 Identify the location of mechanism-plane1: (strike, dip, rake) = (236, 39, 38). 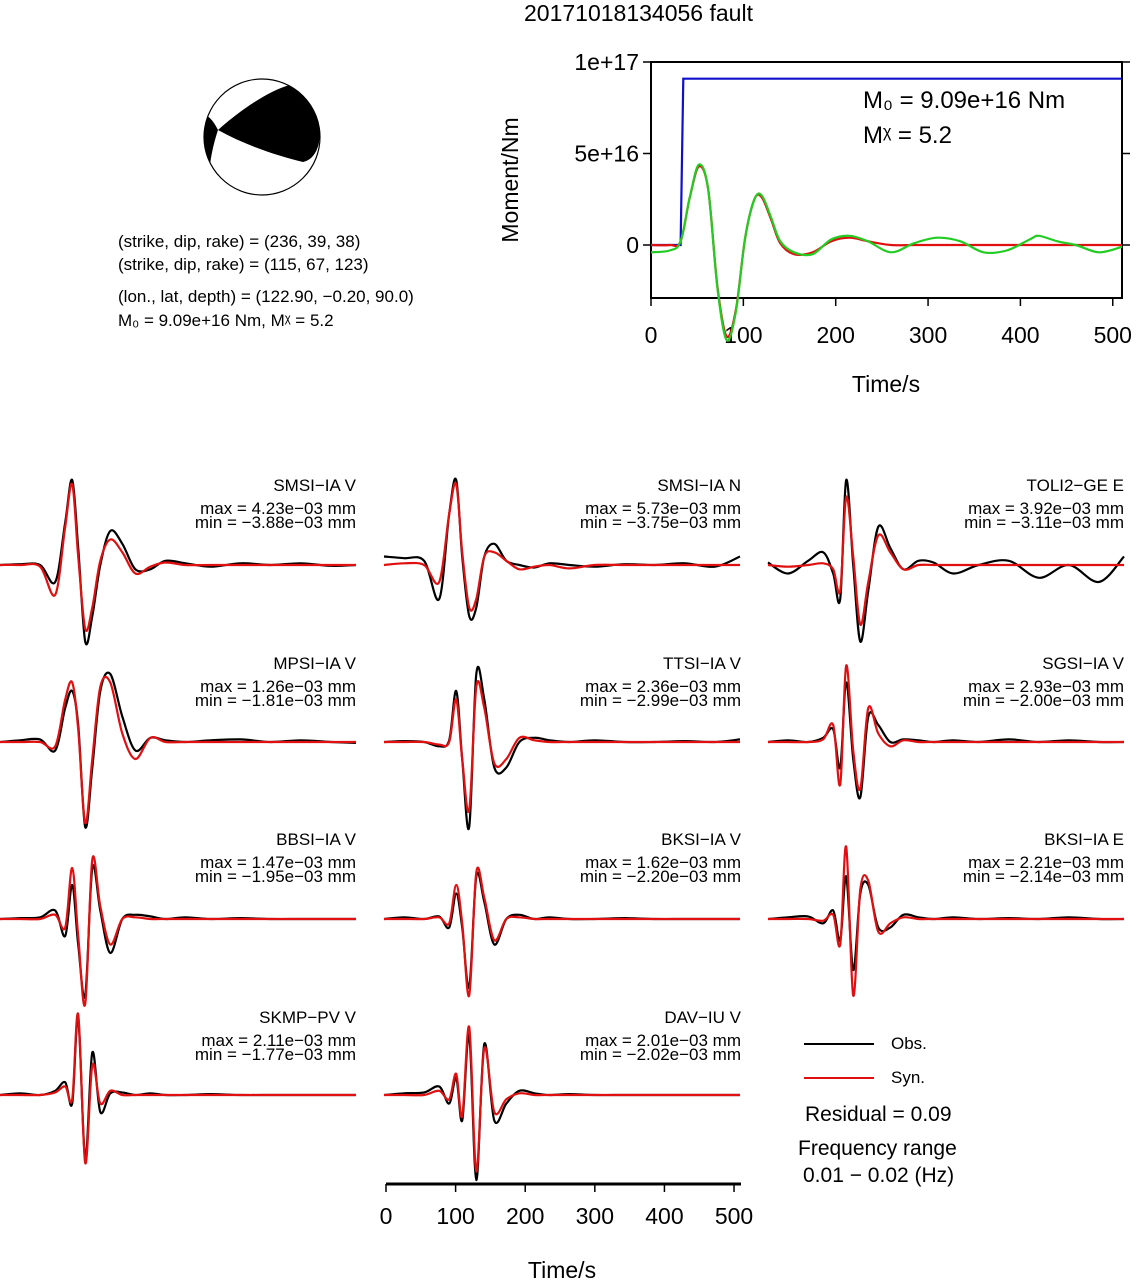
(239, 241).